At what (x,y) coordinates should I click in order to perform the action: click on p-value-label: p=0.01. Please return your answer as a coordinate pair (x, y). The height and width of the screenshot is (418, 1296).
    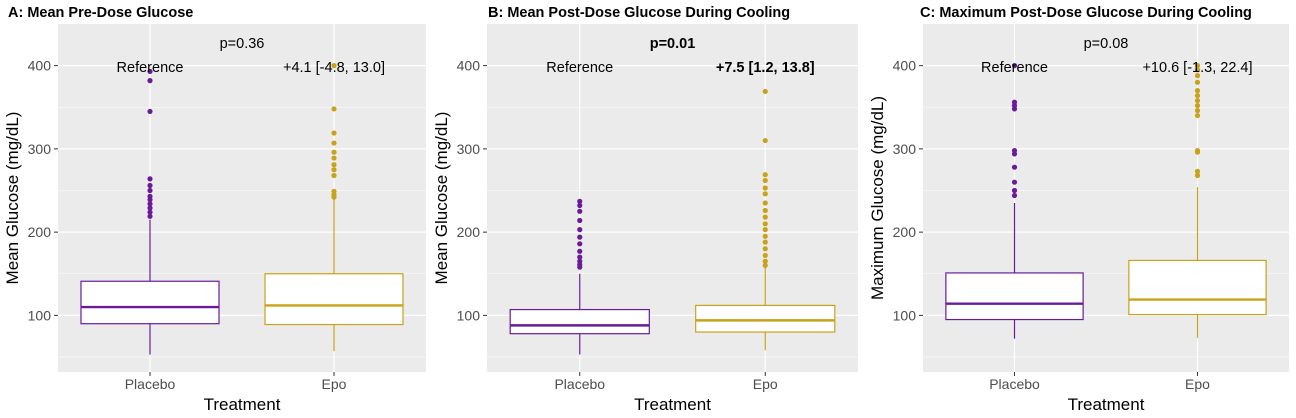
    Looking at the image, I should click on (673, 44).